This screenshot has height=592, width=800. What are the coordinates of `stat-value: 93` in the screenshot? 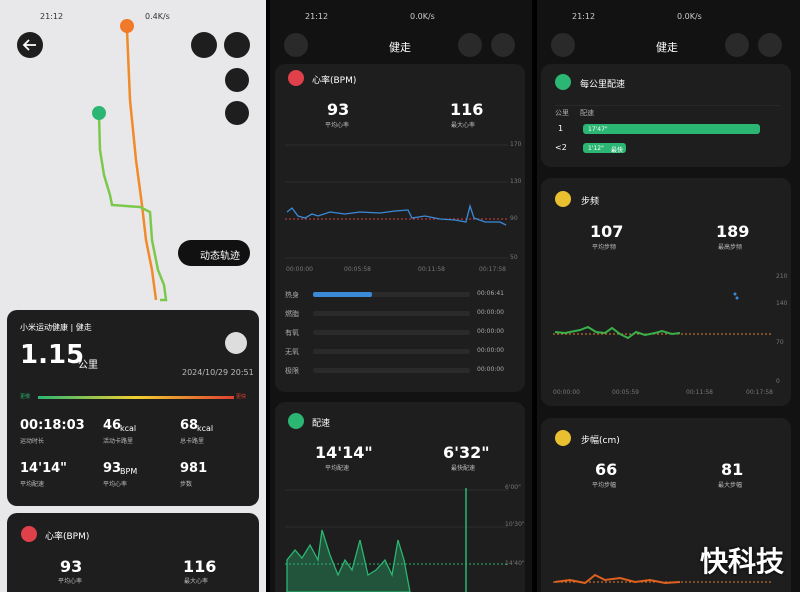 It's located at (112, 468).